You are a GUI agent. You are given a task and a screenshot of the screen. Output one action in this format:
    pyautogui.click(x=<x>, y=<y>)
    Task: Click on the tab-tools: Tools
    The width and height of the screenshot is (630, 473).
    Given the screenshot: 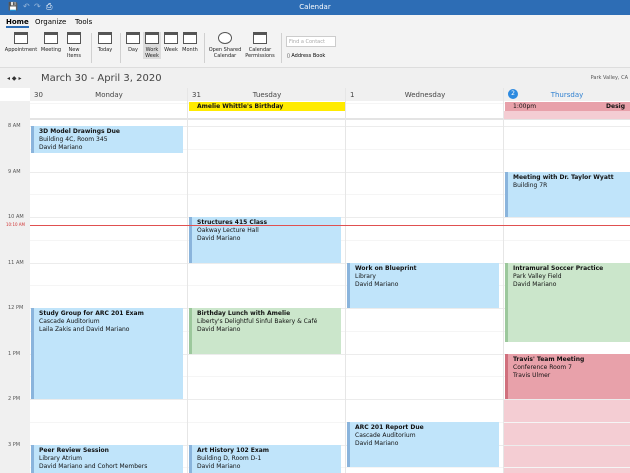 What is the action you would take?
    pyautogui.click(x=84, y=22)
    